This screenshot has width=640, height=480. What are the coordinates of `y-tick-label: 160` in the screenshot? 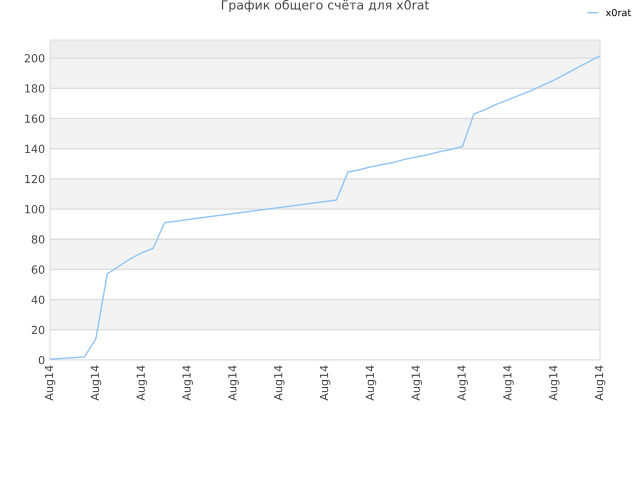 It's located at (34, 118).